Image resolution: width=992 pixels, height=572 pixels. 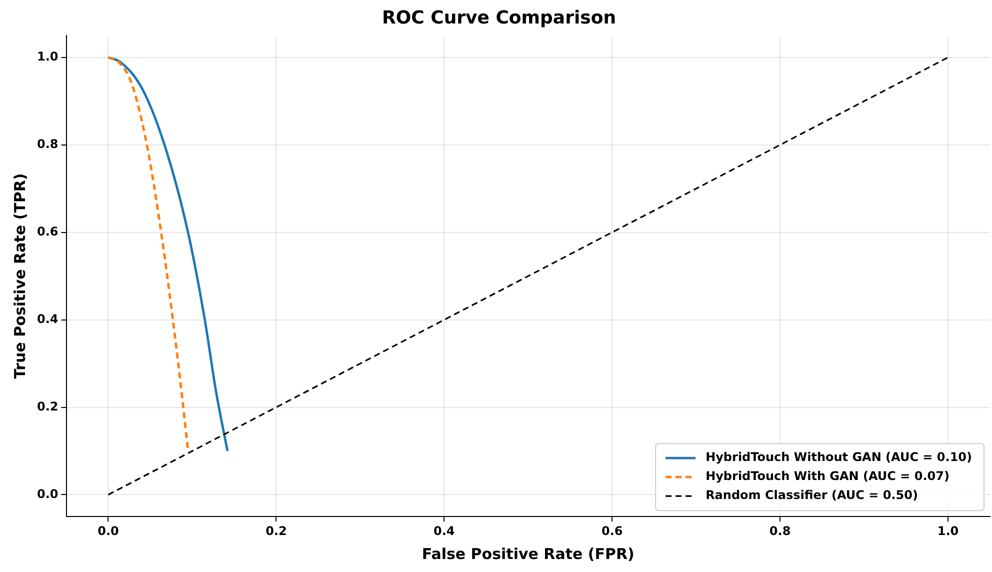 I want to click on x-tick-label: 0.8, so click(x=780, y=531).